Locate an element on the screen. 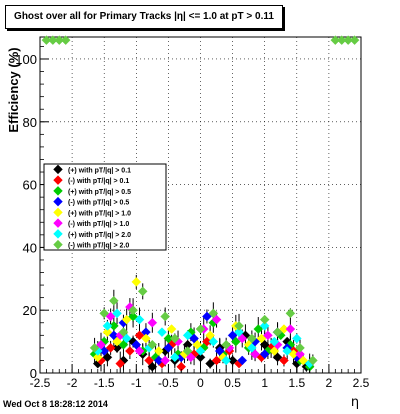 This screenshot has width=400, height=414. legend-entry: (-) with pT/|q| > 0.5 is located at coordinates (98, 203).